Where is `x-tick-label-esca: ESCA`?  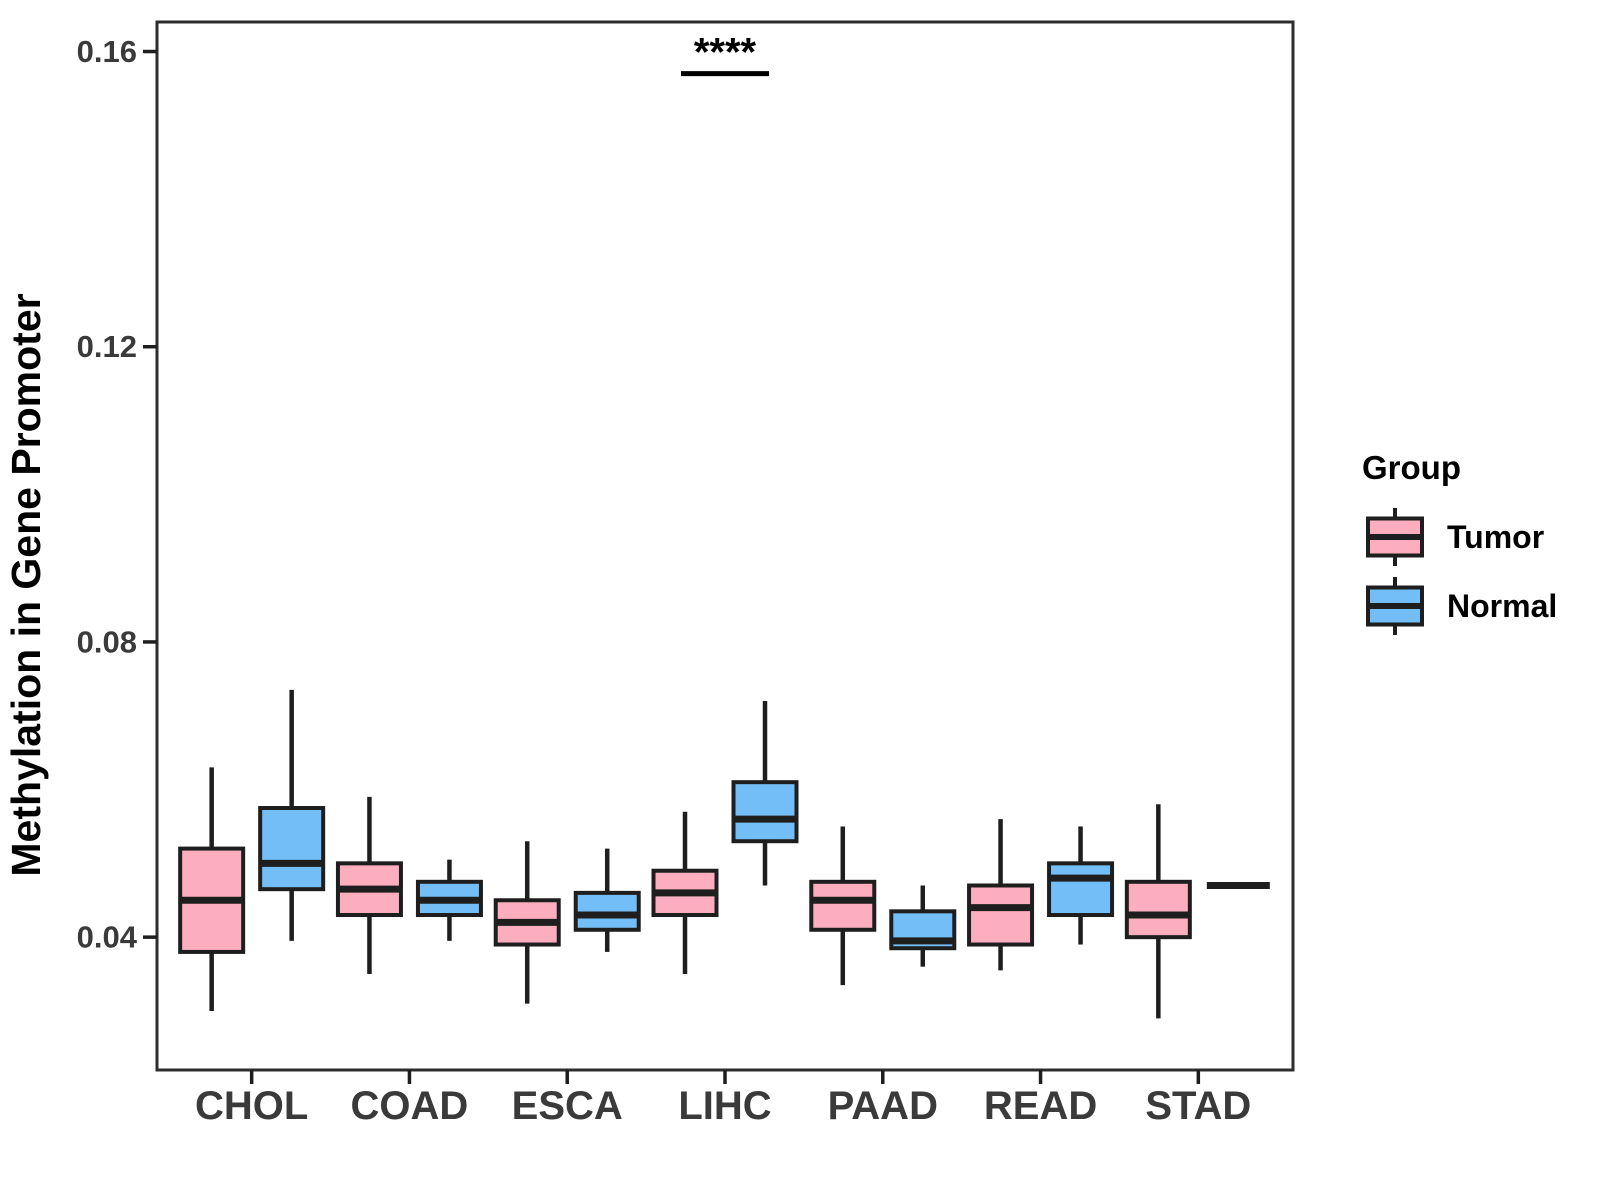
x-tick-label-esca: ESCA is located at coordinates (567, 1106).